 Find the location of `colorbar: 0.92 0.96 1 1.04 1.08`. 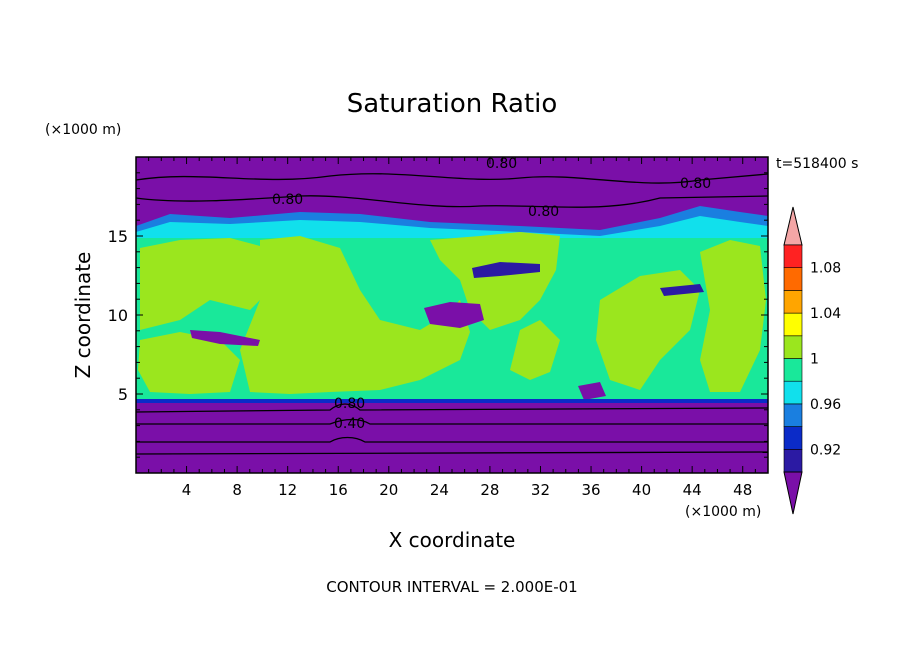

colorbar: 0.92 0.96 1 1.04 1.08 is located at coordinates (812, 360).